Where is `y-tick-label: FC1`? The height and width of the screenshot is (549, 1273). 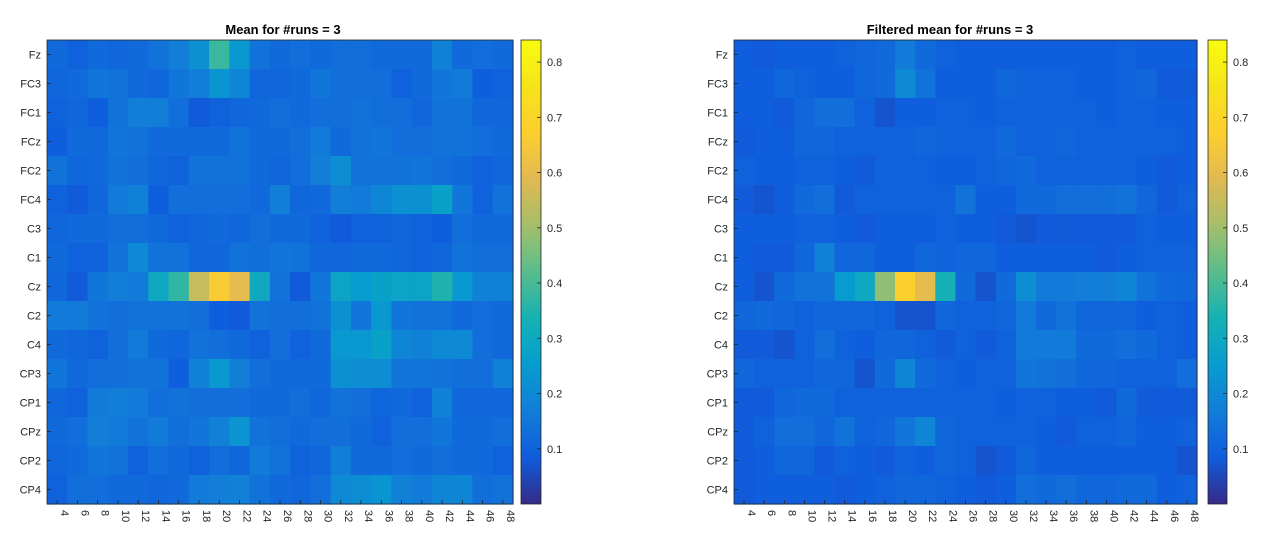
y-tick-label: FC1 is located at coordinates (717, 114).